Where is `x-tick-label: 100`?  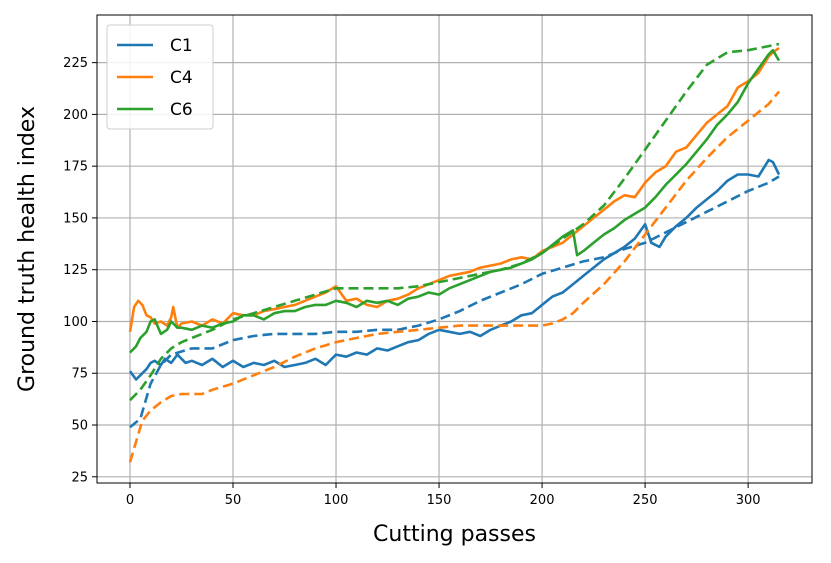 x-tick-label: 100 is located at coordinates (336, 500).